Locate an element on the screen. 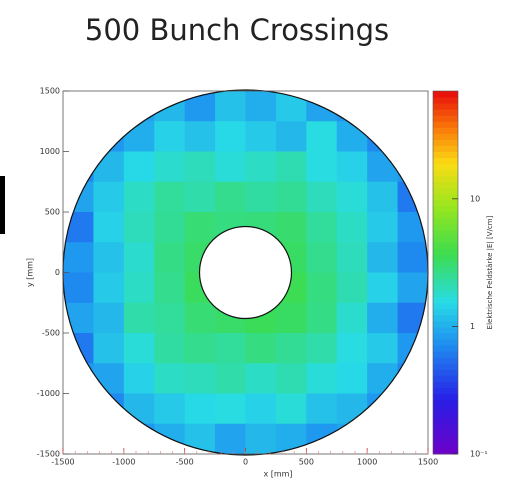 This screenshot has height=487, width=509. colorbar-label: Elektrische Feldstärke |E| [V/cm] is located at coordinates (490, 272).